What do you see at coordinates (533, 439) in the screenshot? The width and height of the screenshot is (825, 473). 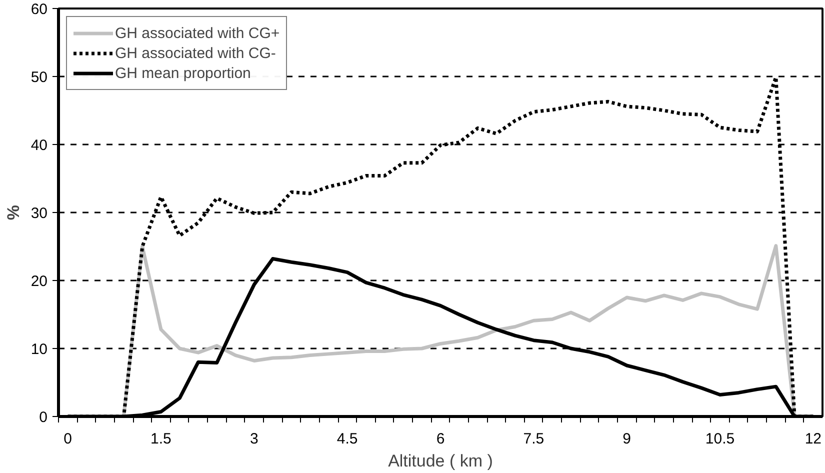 I see `x-tick-label: 7.5` at bounding box center [533, 439].